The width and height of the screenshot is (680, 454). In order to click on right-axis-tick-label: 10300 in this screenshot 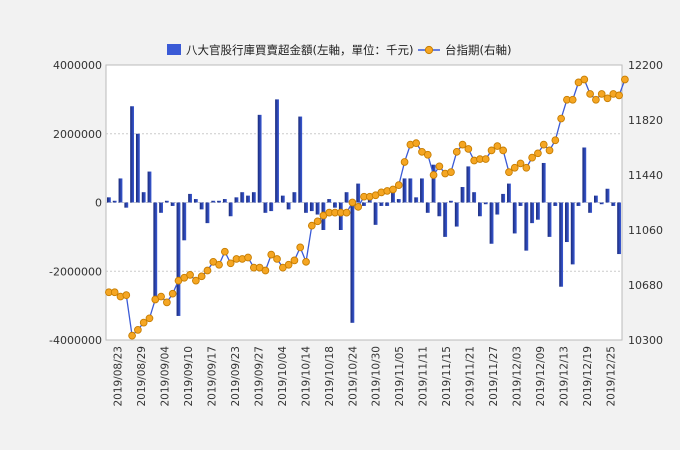, I will do `click(645, 340)`.